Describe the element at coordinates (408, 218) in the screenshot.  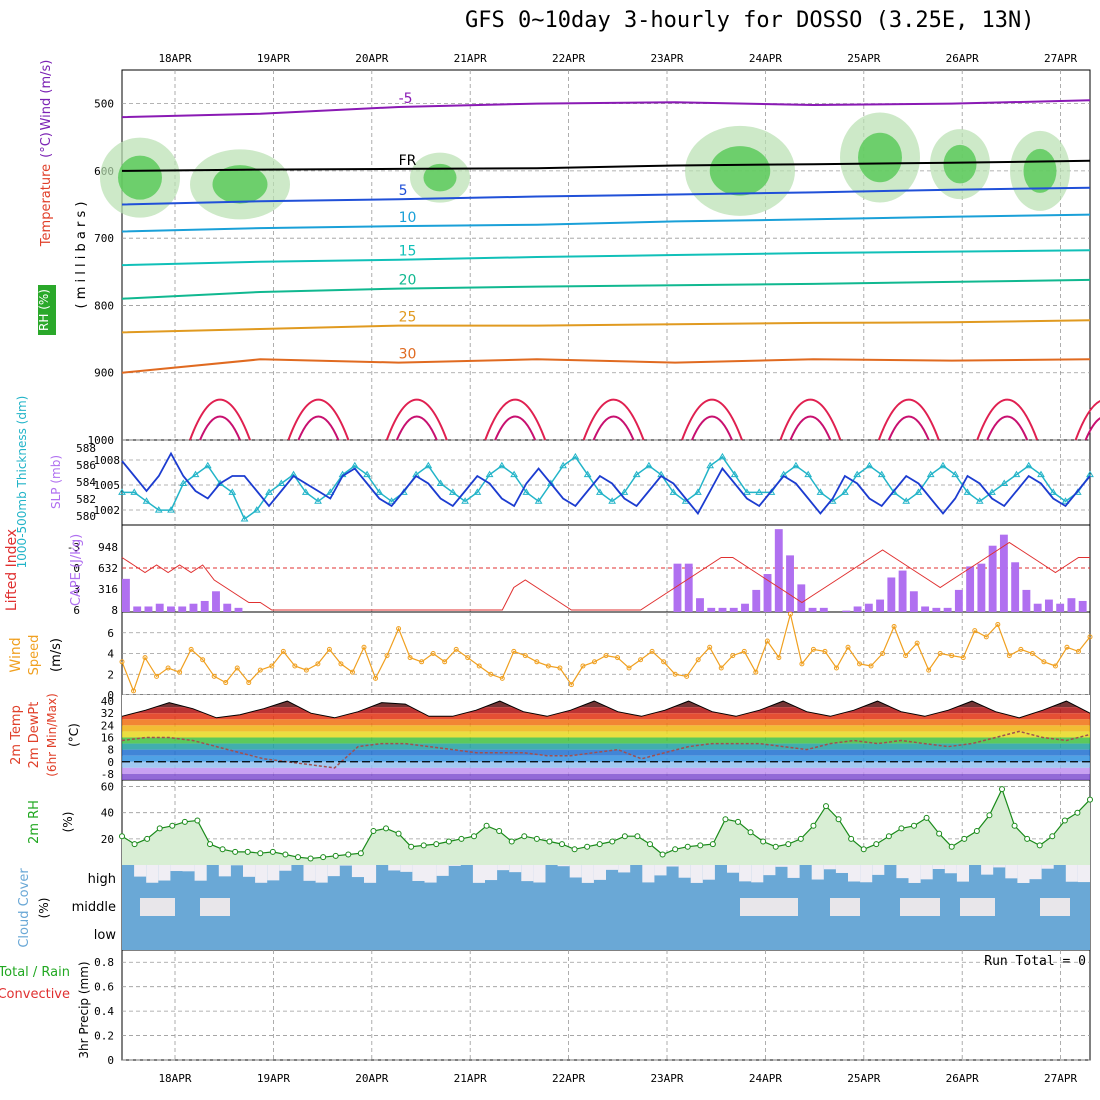
I see `contour-label: 10` at that location.